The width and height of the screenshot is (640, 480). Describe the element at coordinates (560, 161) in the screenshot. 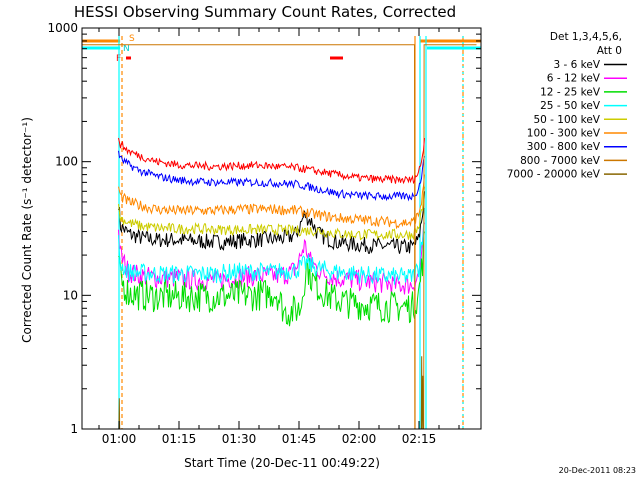

I see `legend-label: 800 - 7000 keV` at that location.